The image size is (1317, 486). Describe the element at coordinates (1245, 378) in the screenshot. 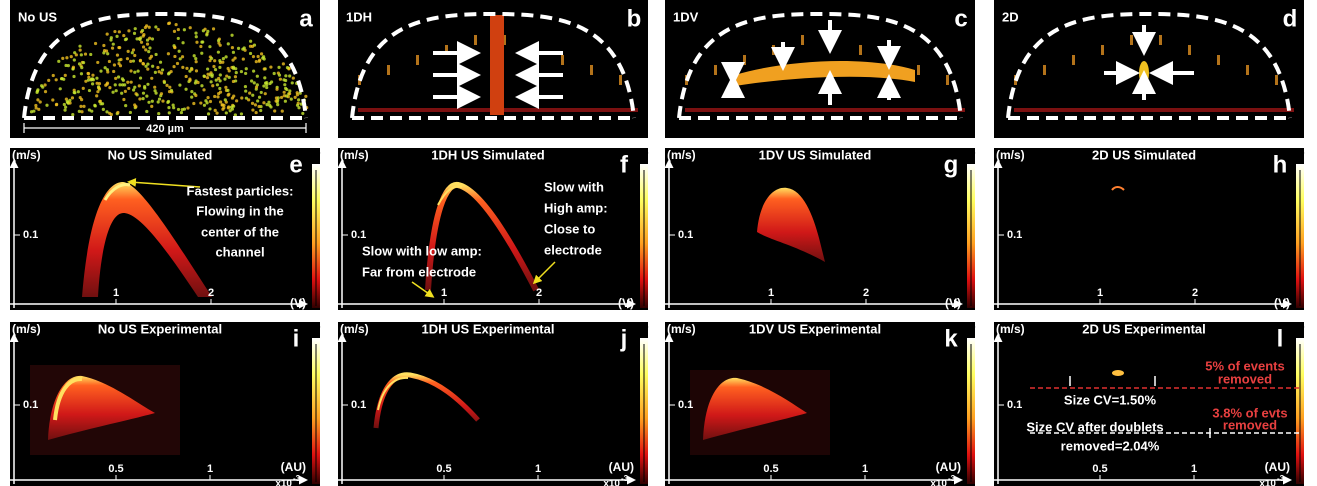

I see `annotation: removed` at that location.